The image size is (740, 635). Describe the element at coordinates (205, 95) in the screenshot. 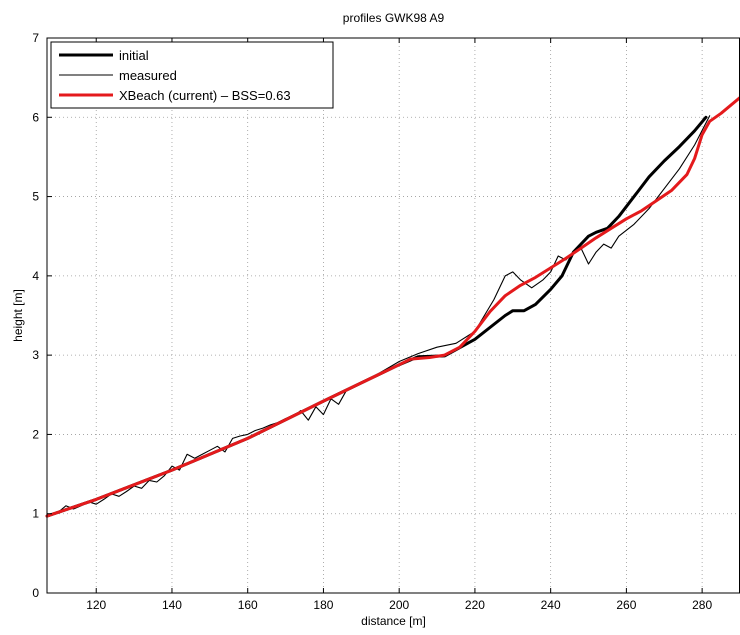

I see `legend-label-xbeach: XBeach (current) – BSS=0.63` at that location.